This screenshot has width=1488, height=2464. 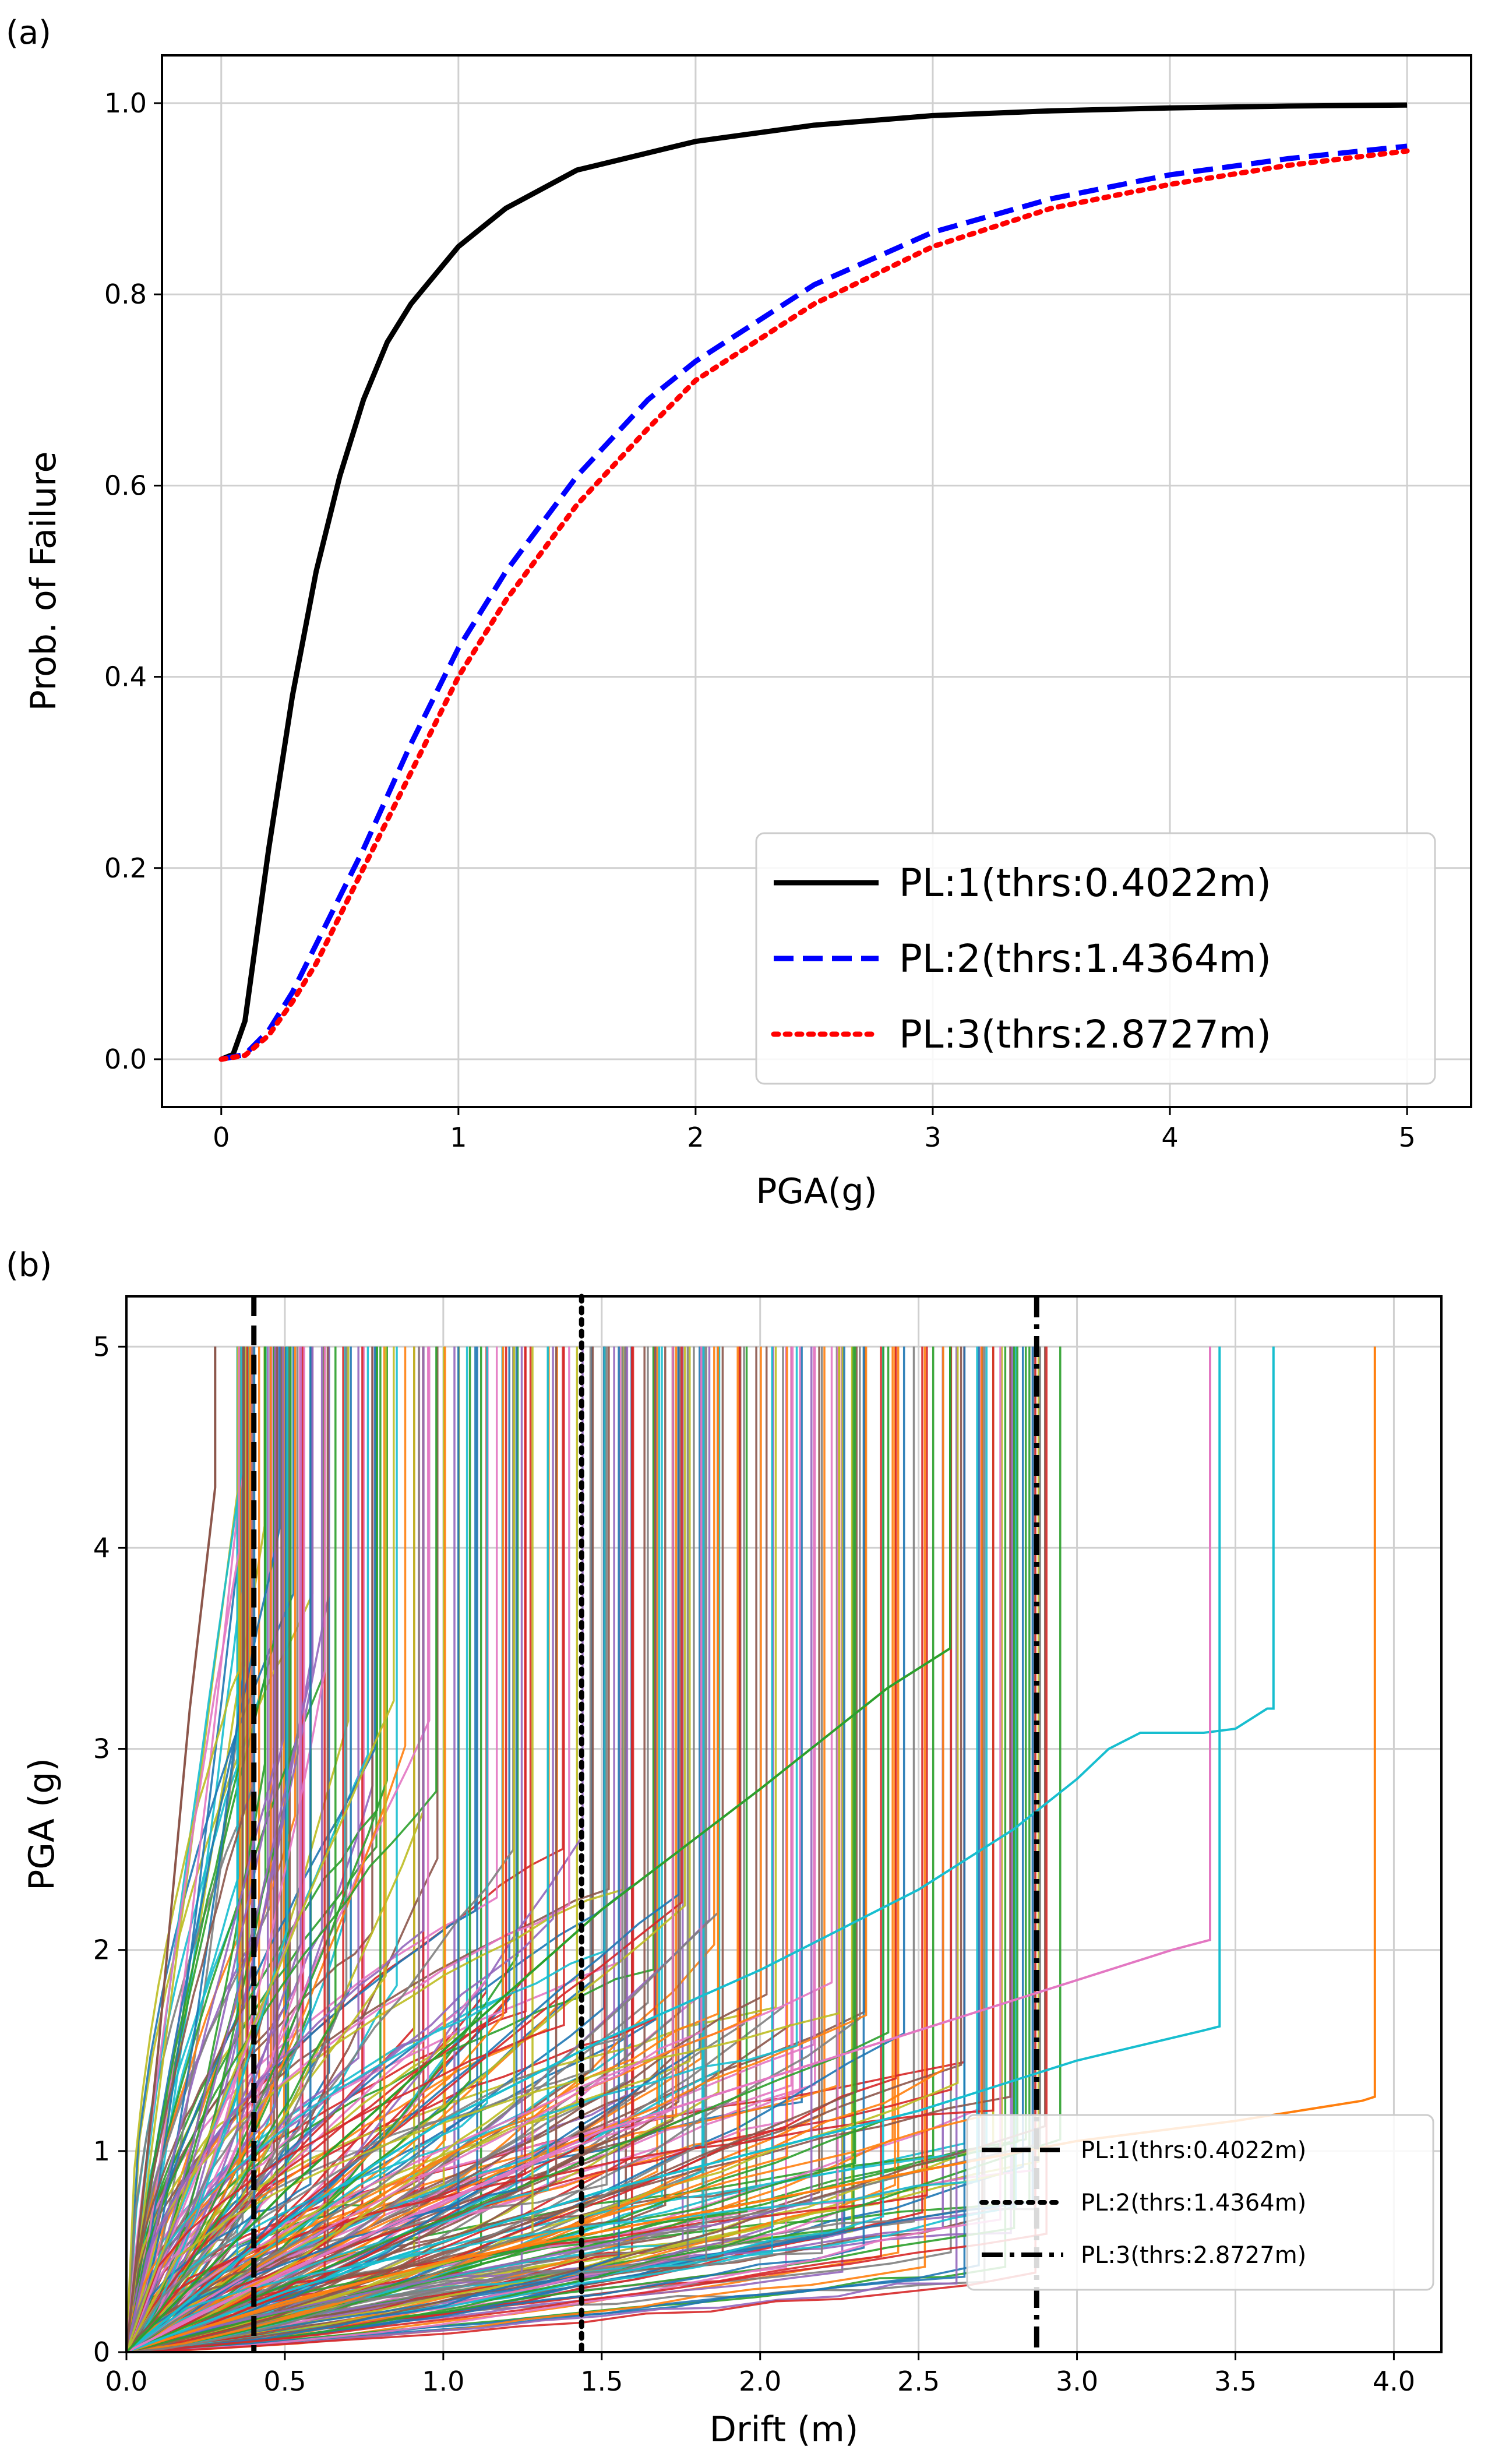 I want to click on y-tick-label: 0.2, so click(x=125, y=868).